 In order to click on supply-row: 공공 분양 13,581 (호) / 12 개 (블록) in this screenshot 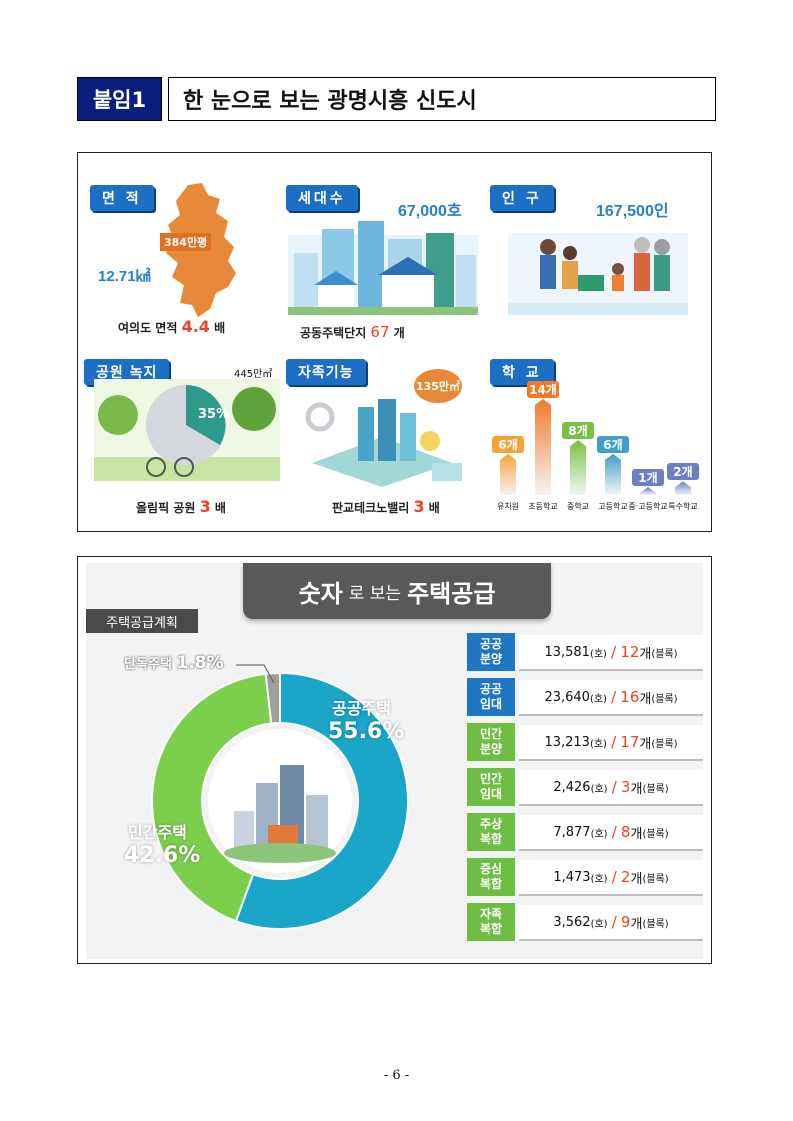, I will do `click(585, 652)`.